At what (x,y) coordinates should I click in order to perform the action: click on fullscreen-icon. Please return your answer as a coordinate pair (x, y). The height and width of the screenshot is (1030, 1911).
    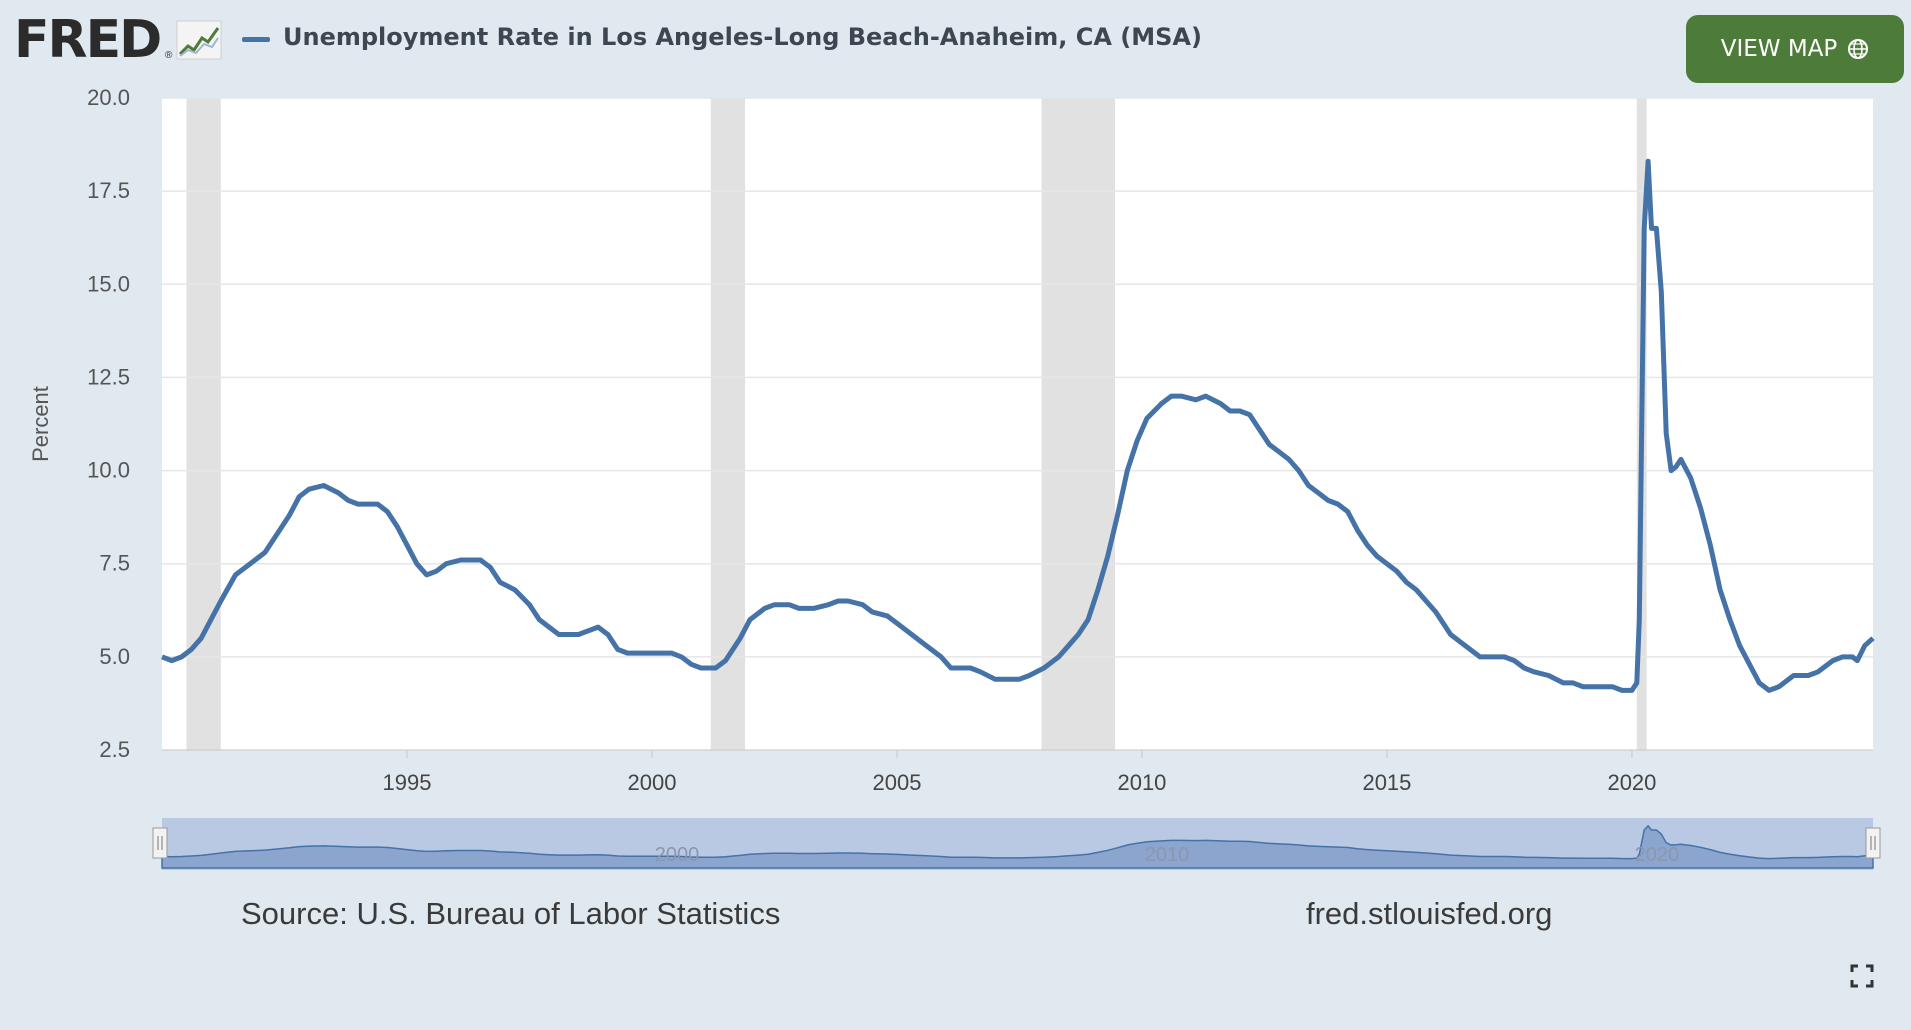
    Looking at the image, I should click on (1862, 976).